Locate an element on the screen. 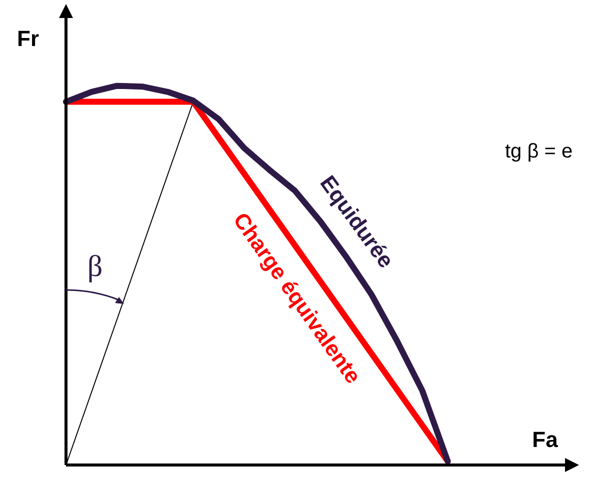 Image resolution: width=614 pixels, height=479 pixels. annotation: β is located at coordinates (95, 266).